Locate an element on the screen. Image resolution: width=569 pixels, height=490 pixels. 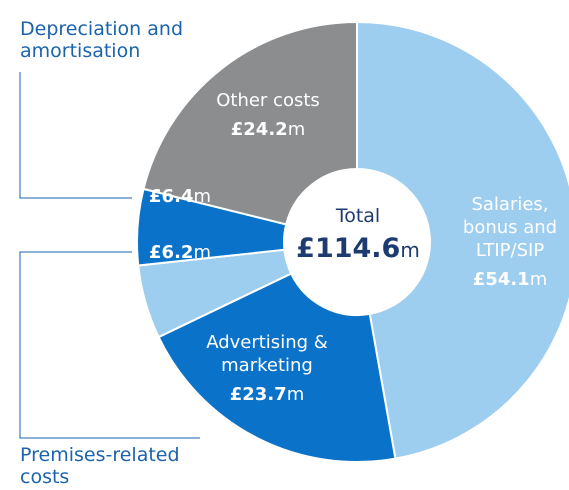
value: £24.2 is located at coordinates (259, 129).